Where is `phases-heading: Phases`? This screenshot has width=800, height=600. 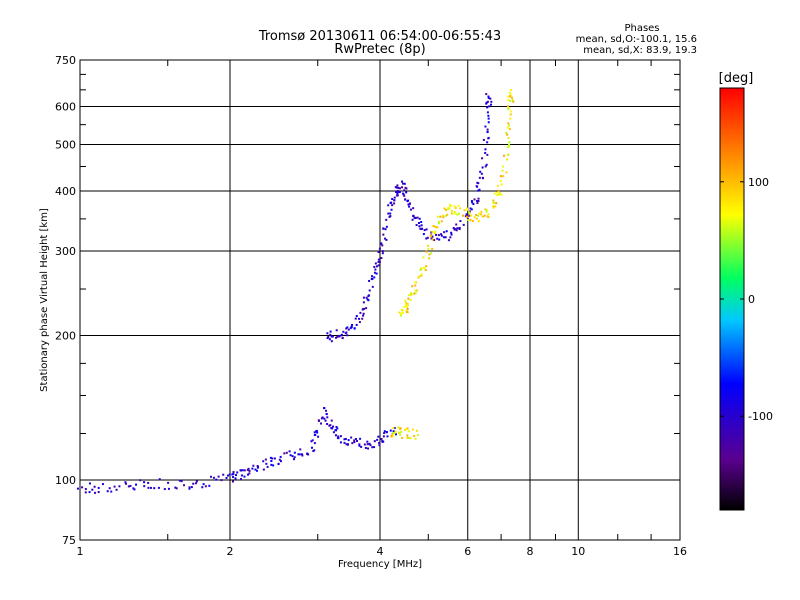
phases-heading: Phases is located at coordinates (641, 28).